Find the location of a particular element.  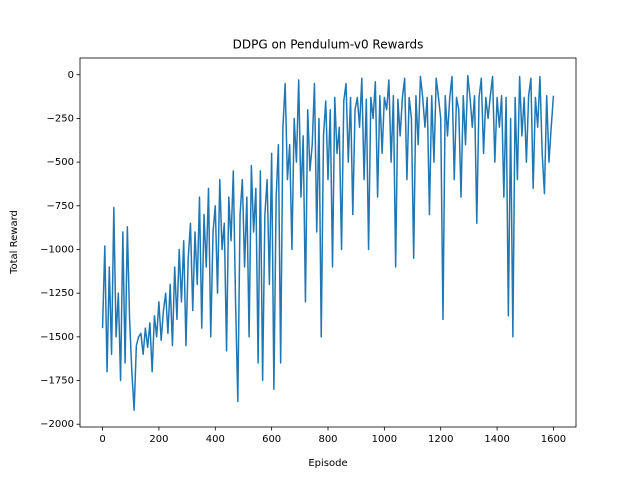

y-tick-label: −1750 is located at coordinates (57, 381).